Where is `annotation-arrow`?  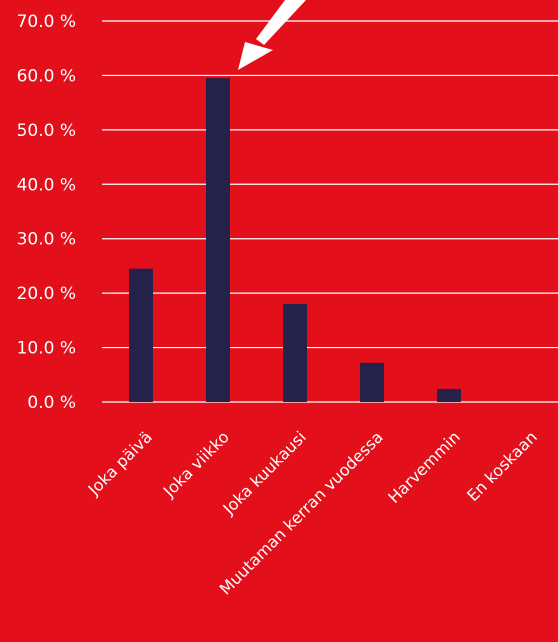 annotation-arrow is located at coordinates (272, 35).